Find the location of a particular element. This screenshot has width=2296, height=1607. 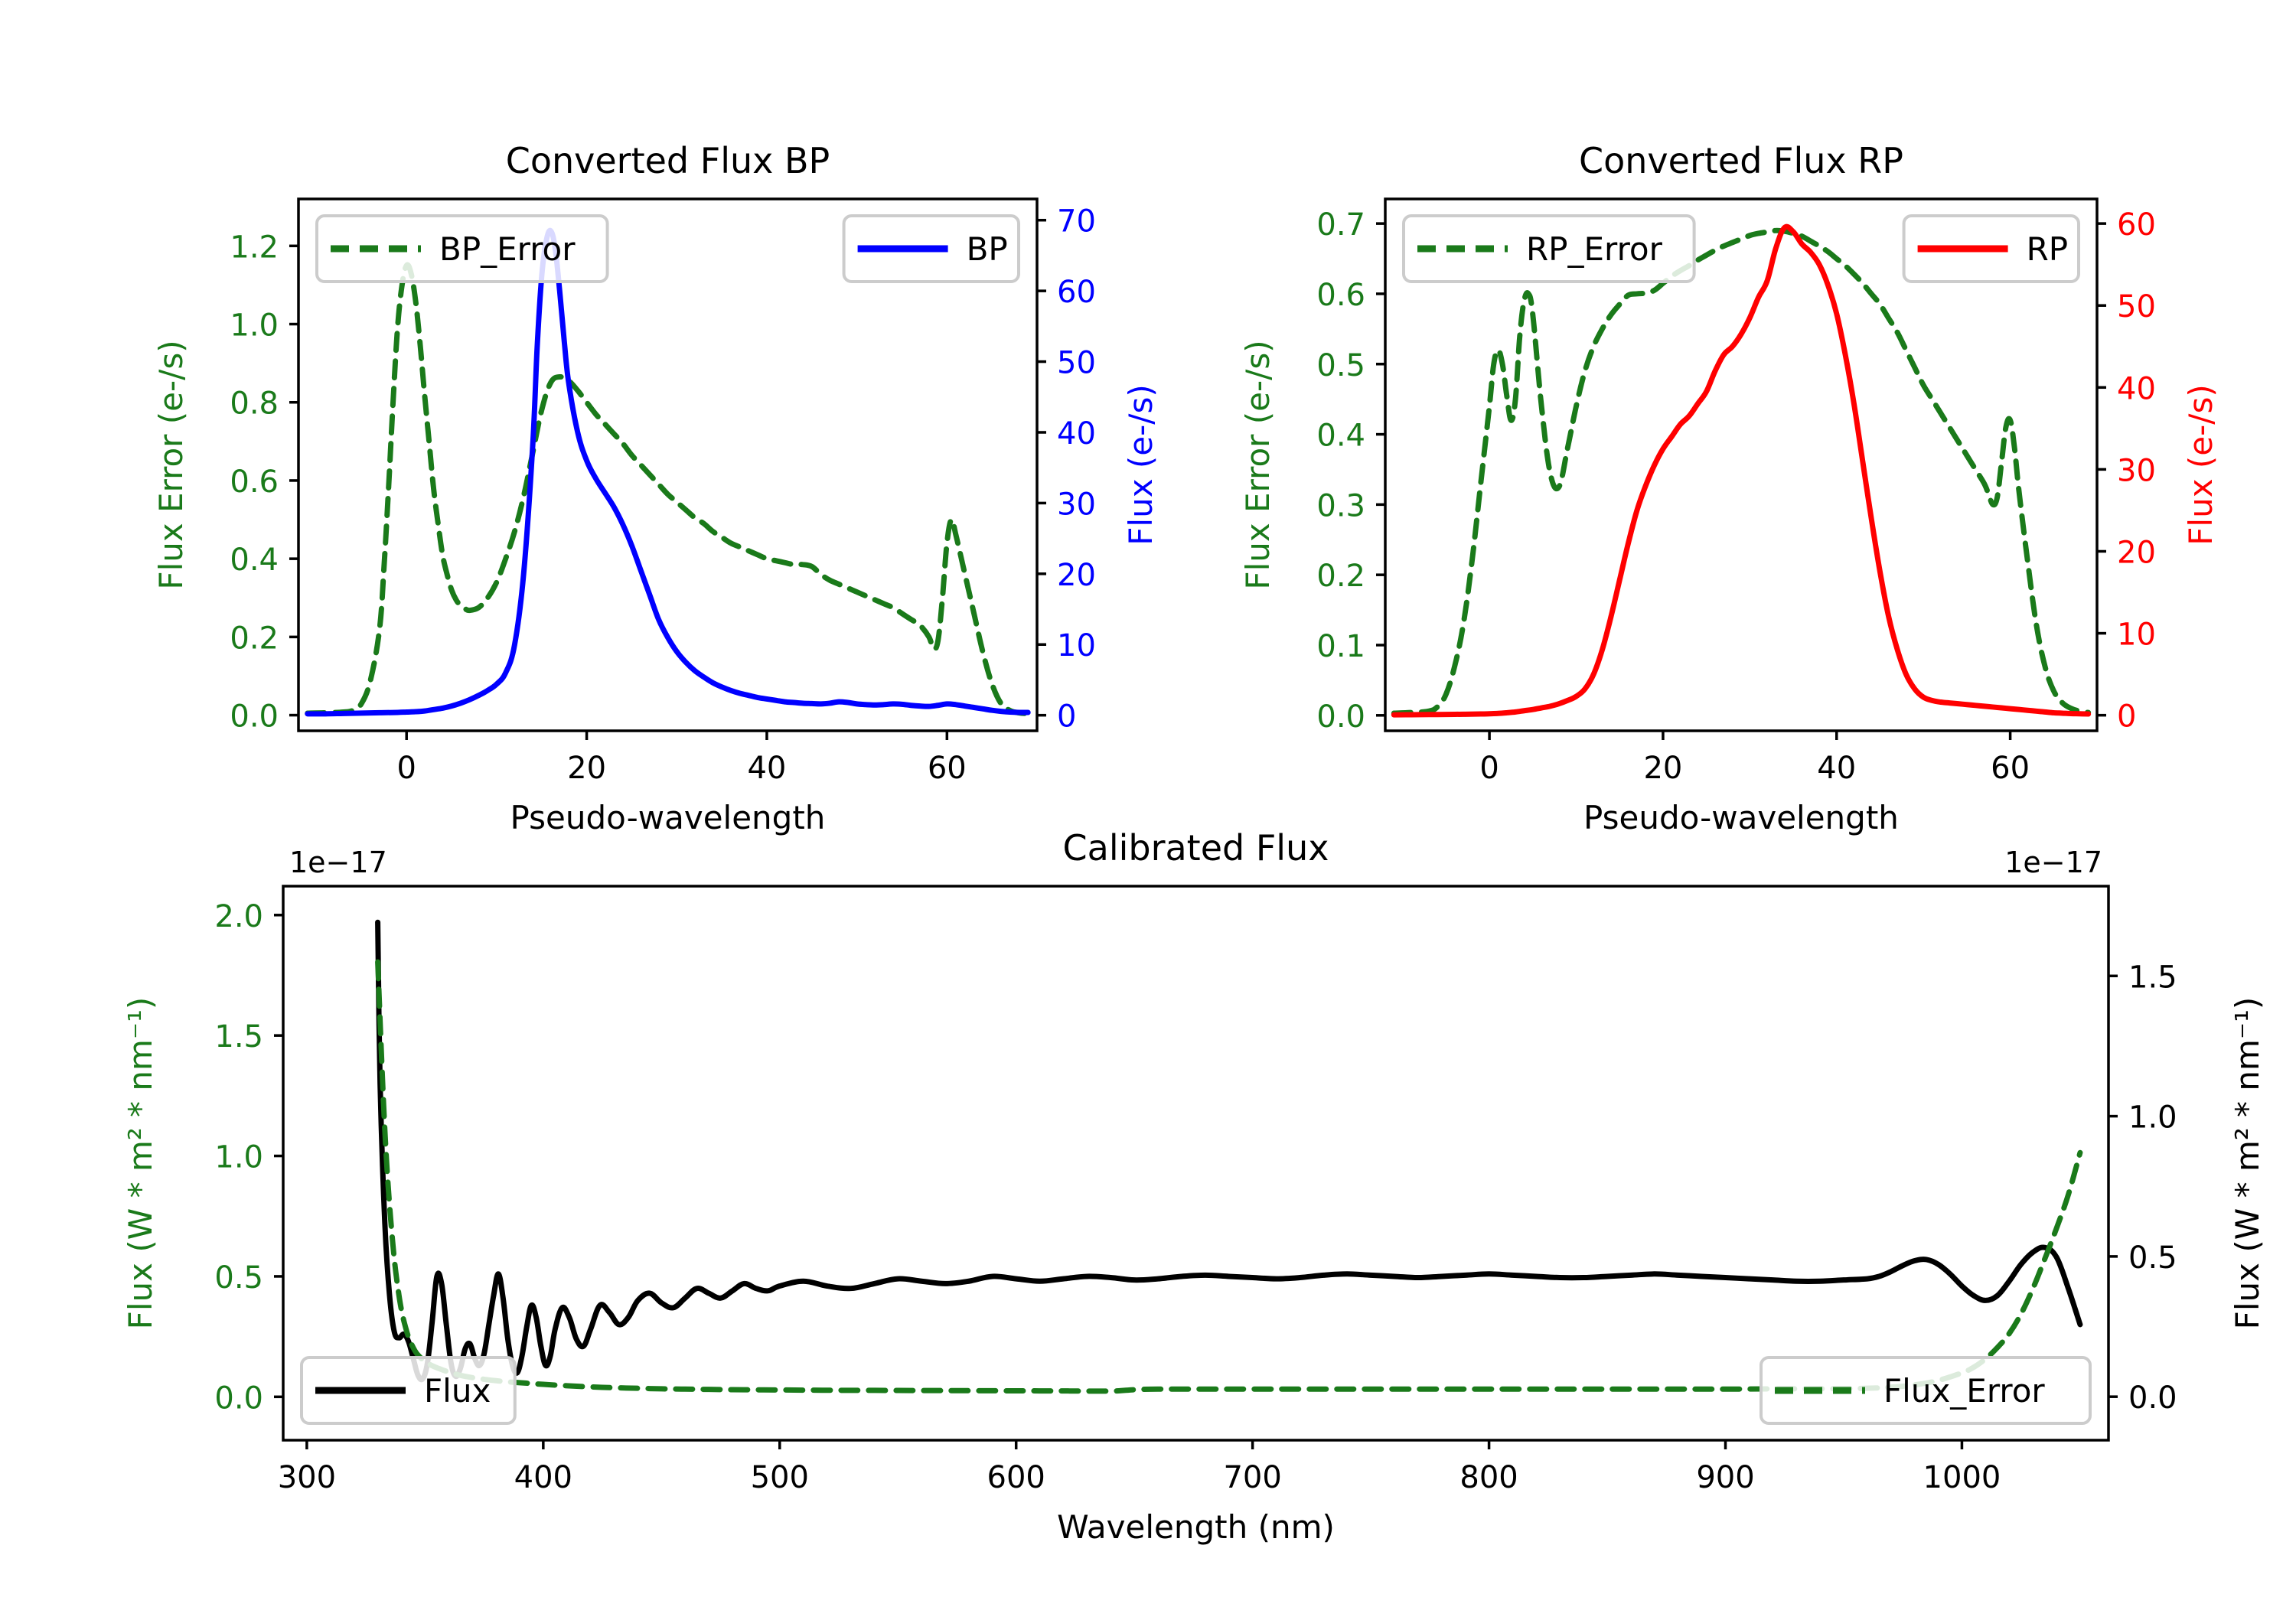

xtick-label-calibrated-1: 400 is located at coordinates (543, 1477).